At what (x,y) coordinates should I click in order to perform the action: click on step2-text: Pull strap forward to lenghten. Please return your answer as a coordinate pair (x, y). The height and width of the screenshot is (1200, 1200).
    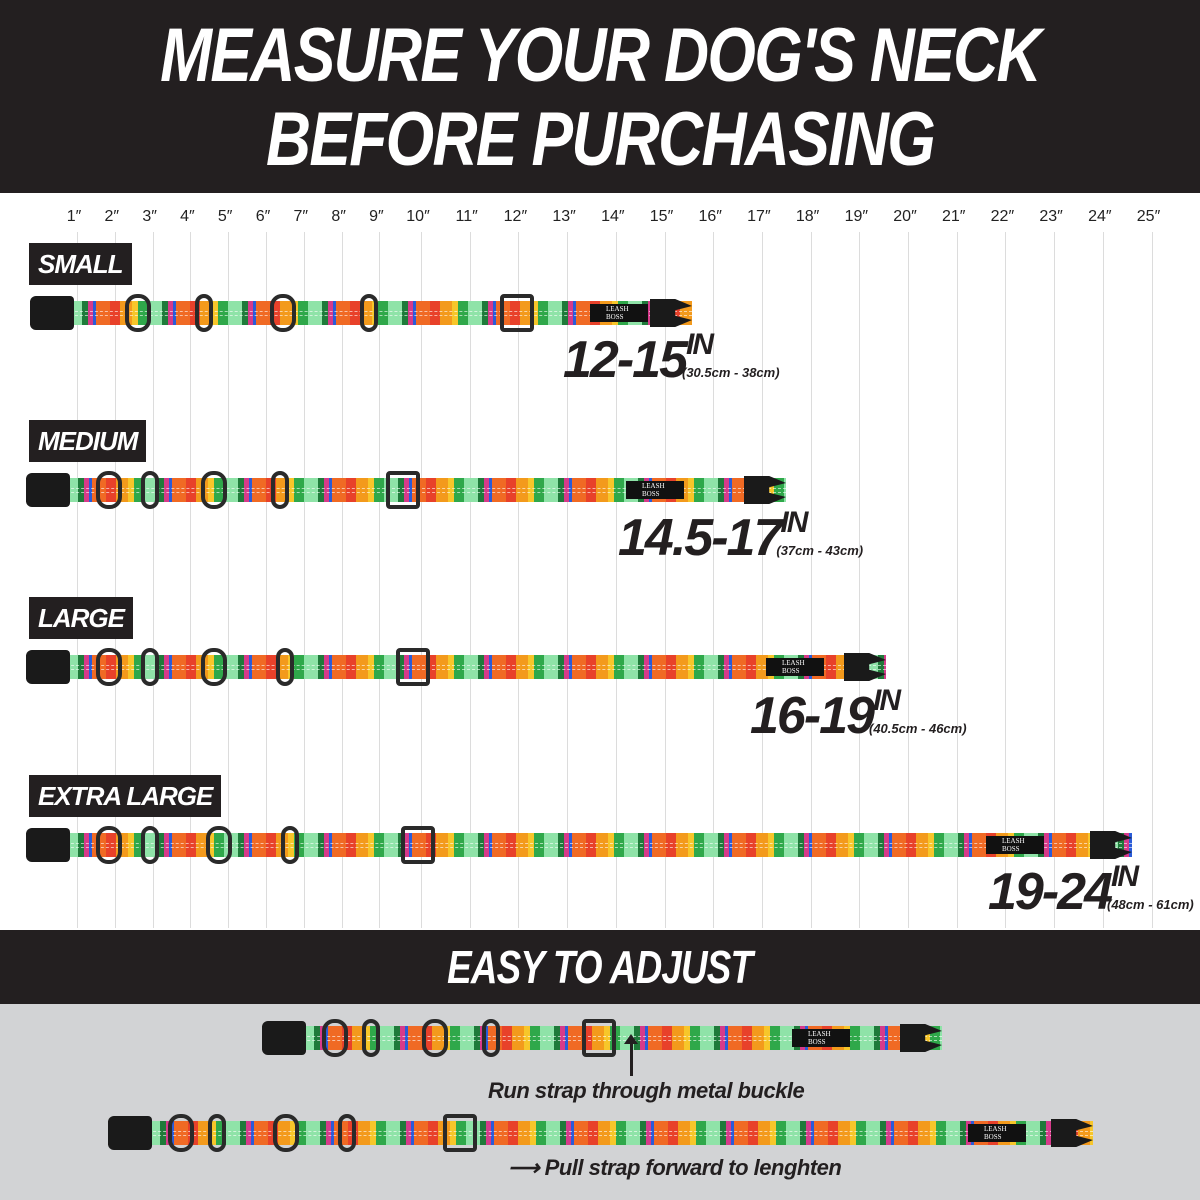
    Looking at the image, I should click on (693, 1167).